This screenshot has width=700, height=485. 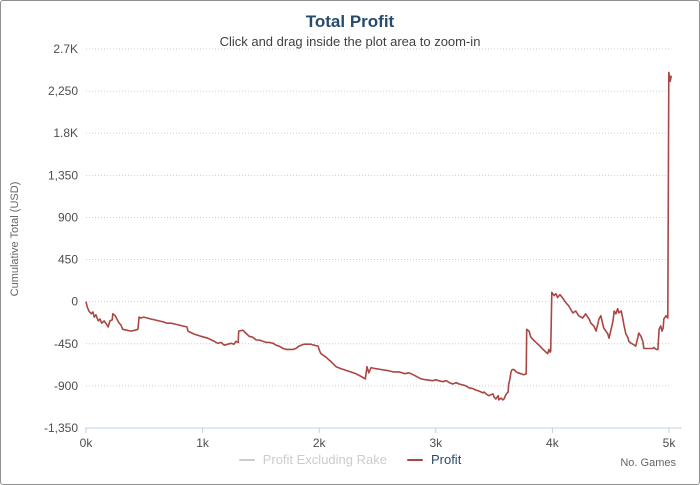 I want to click on y-tick-label: 2.7K, so click(x=65, y=49).